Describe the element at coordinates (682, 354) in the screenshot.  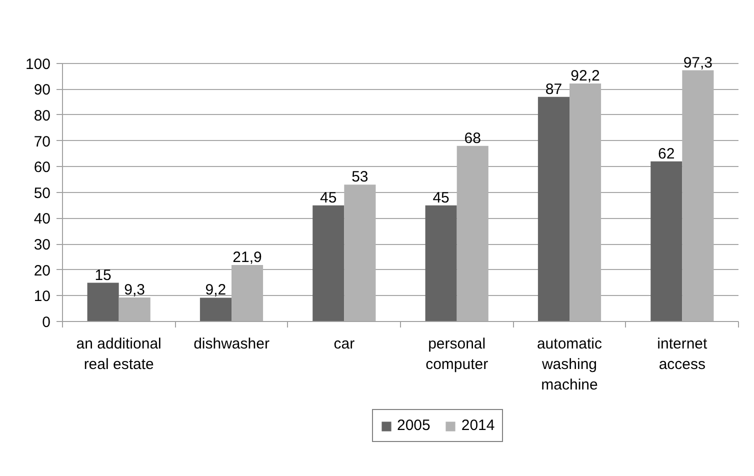
I see `x-tick-label: internet access` at that location.